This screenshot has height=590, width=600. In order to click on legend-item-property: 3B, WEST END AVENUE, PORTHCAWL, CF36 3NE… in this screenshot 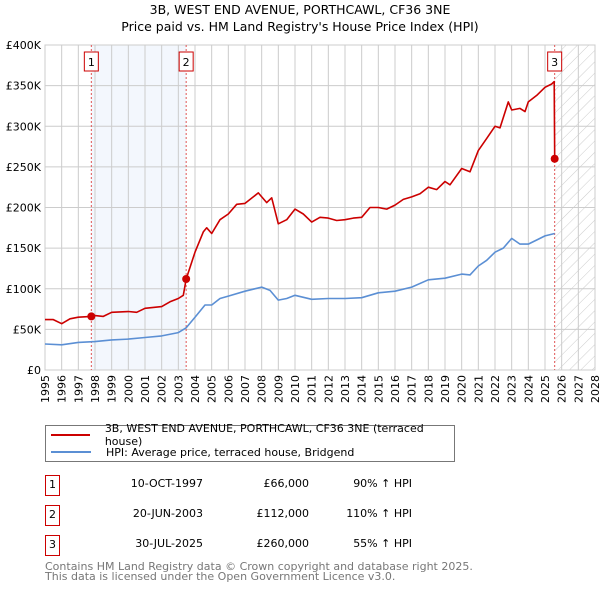, I will do `click(250, 435)`.